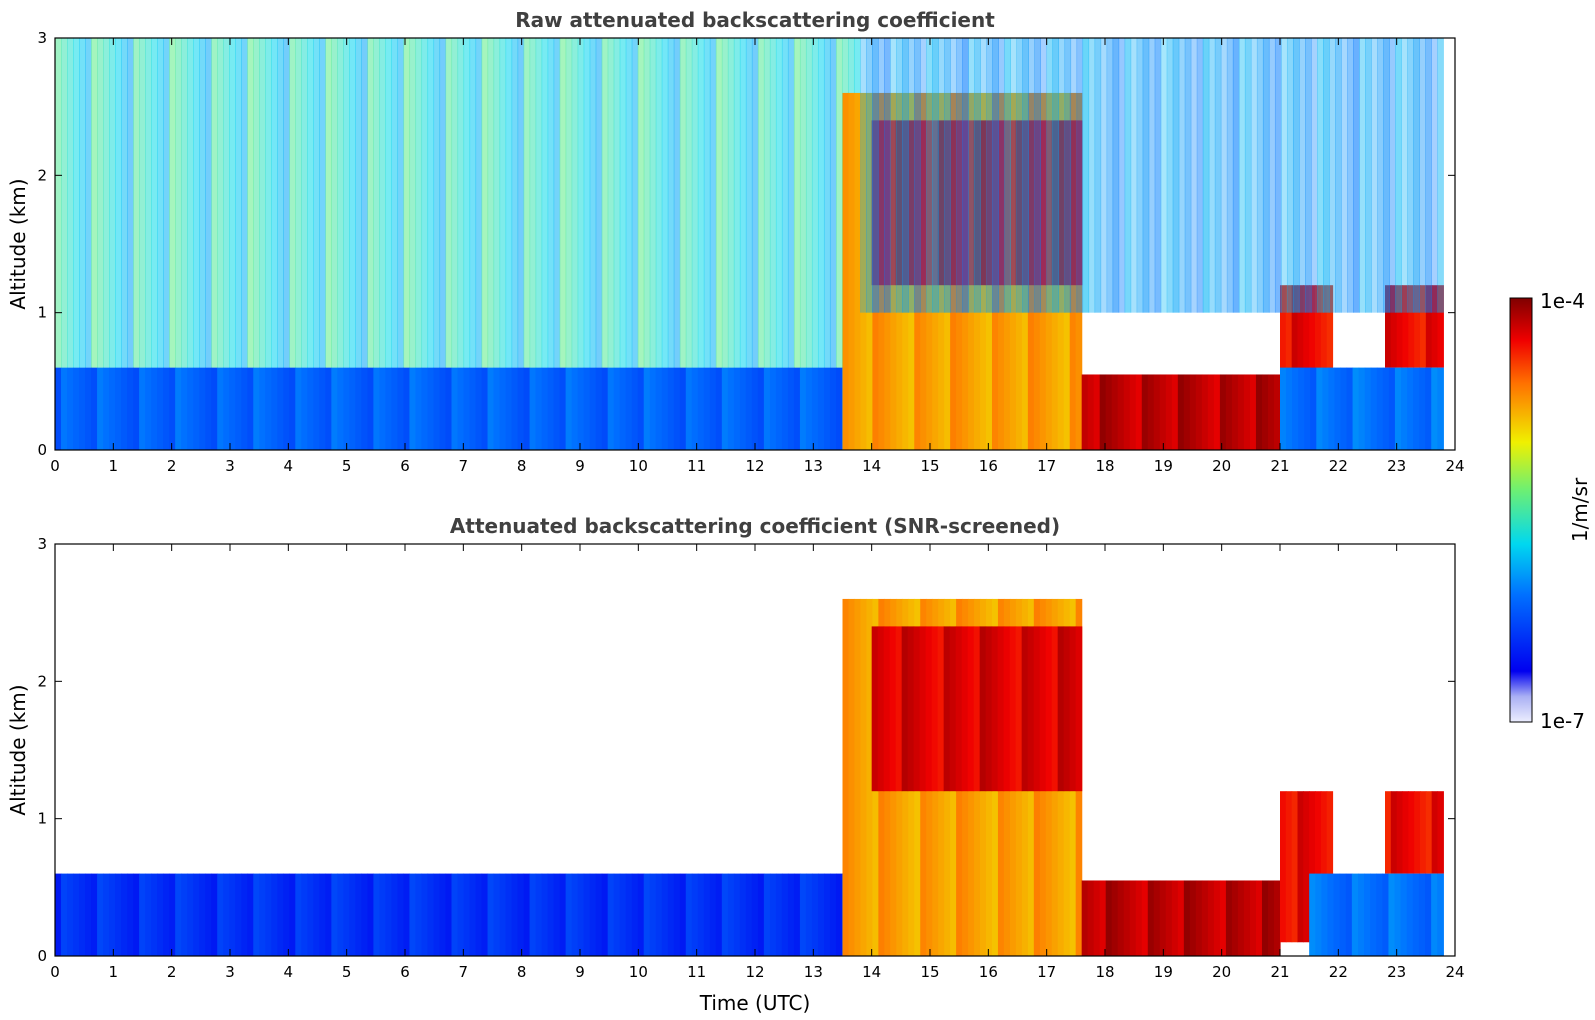 The image size is (1595, 1020). Describe the element at coordinates (1396, 972) in the screenshot. I see `x-tick-label: 23` at that location.